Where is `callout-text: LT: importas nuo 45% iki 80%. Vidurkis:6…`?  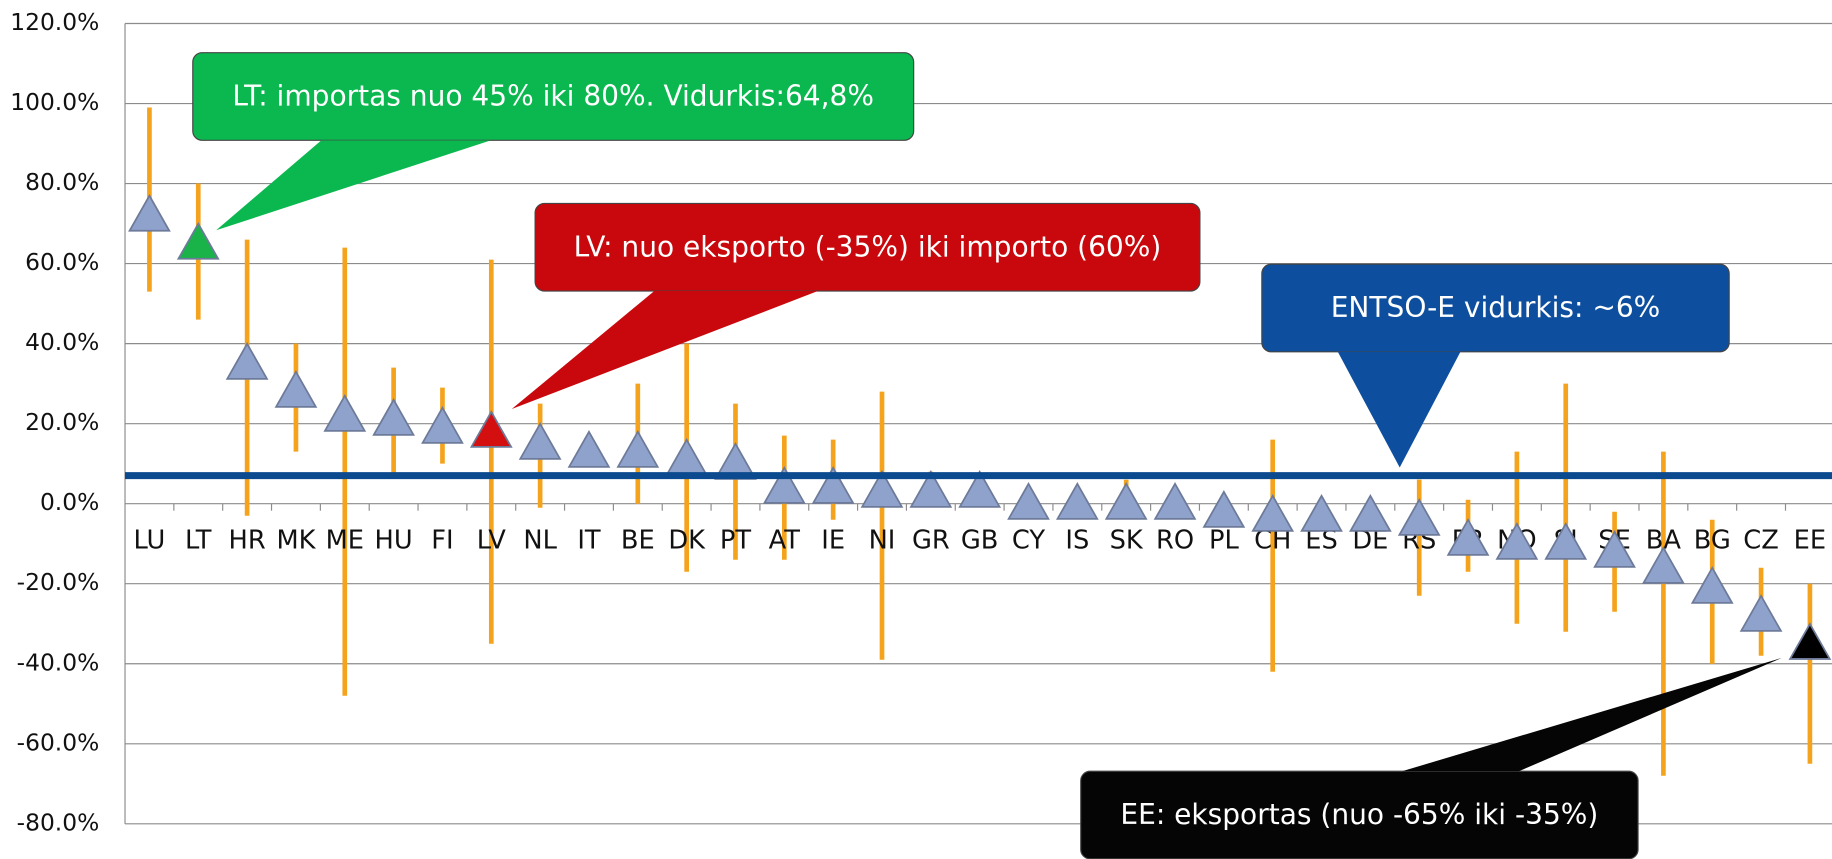
callout-text: LT: importas nuo 45% iki 80%. Vidurkis:6… is located at coordinates (553, 96).